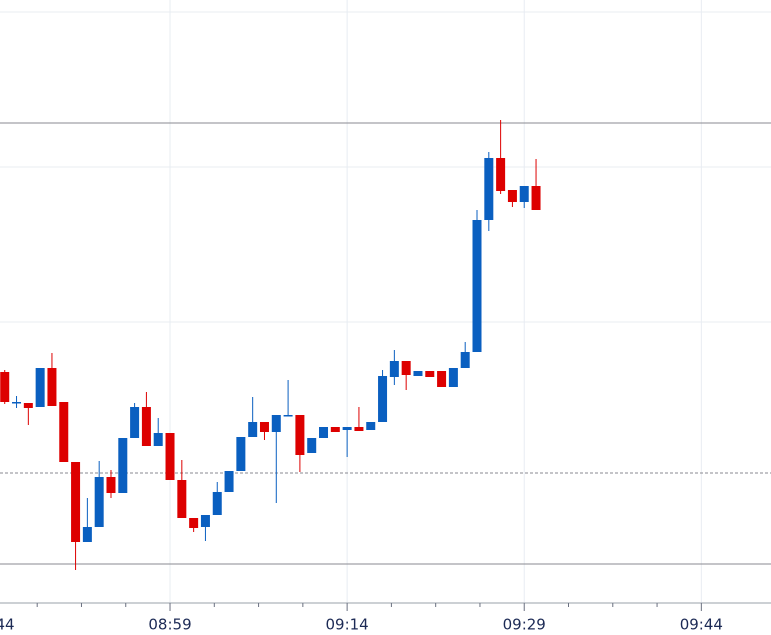 The image size is (771, 635). I want to click on x-tick-label: 08:44, so click(7, 625).